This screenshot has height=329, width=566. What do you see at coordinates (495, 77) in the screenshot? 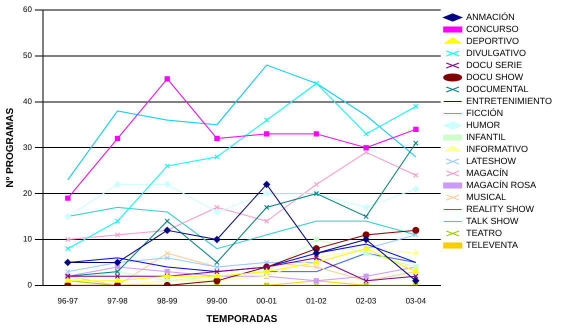
I see `legend-label: DOCU SHOW` at bounding box center [495, 77].